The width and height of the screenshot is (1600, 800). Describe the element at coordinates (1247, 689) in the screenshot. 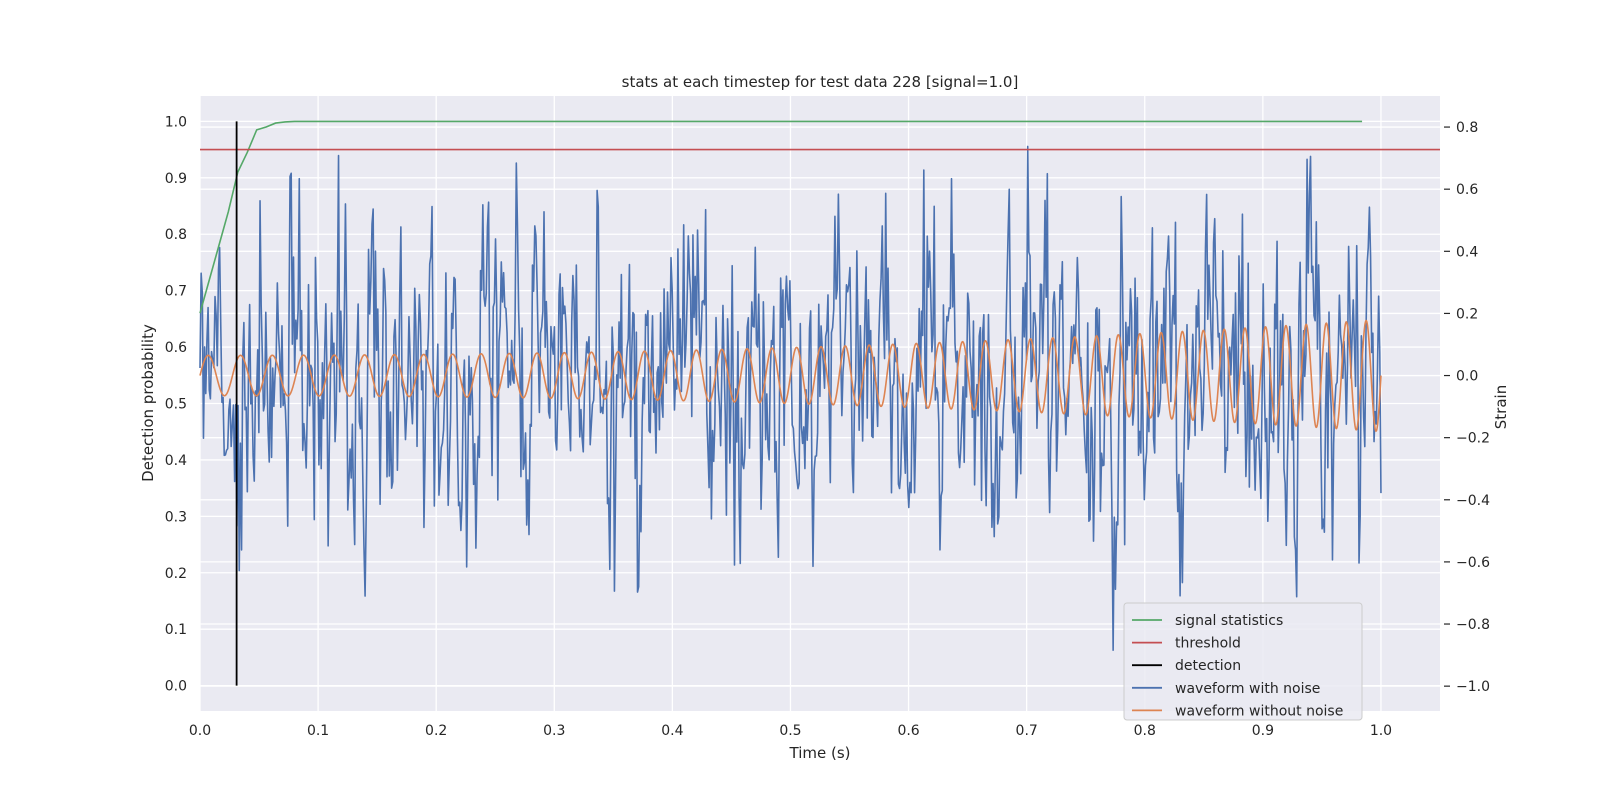

I see `legend-label-waveform-with-noise: waveform with noise` at that location.